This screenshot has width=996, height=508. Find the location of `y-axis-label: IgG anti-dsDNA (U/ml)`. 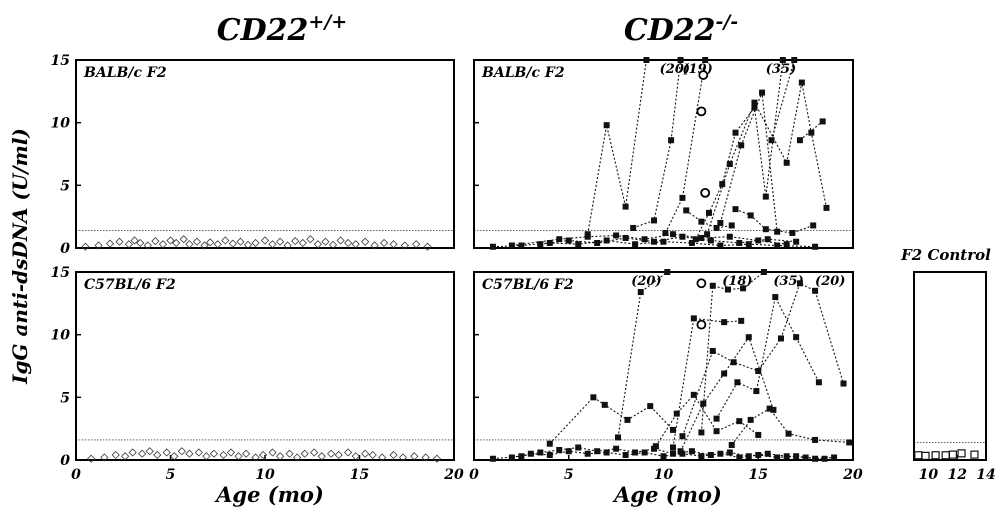

y-axis-label: IgG anti-dsDNA (U/ml) is located at coordinates (20, 256).